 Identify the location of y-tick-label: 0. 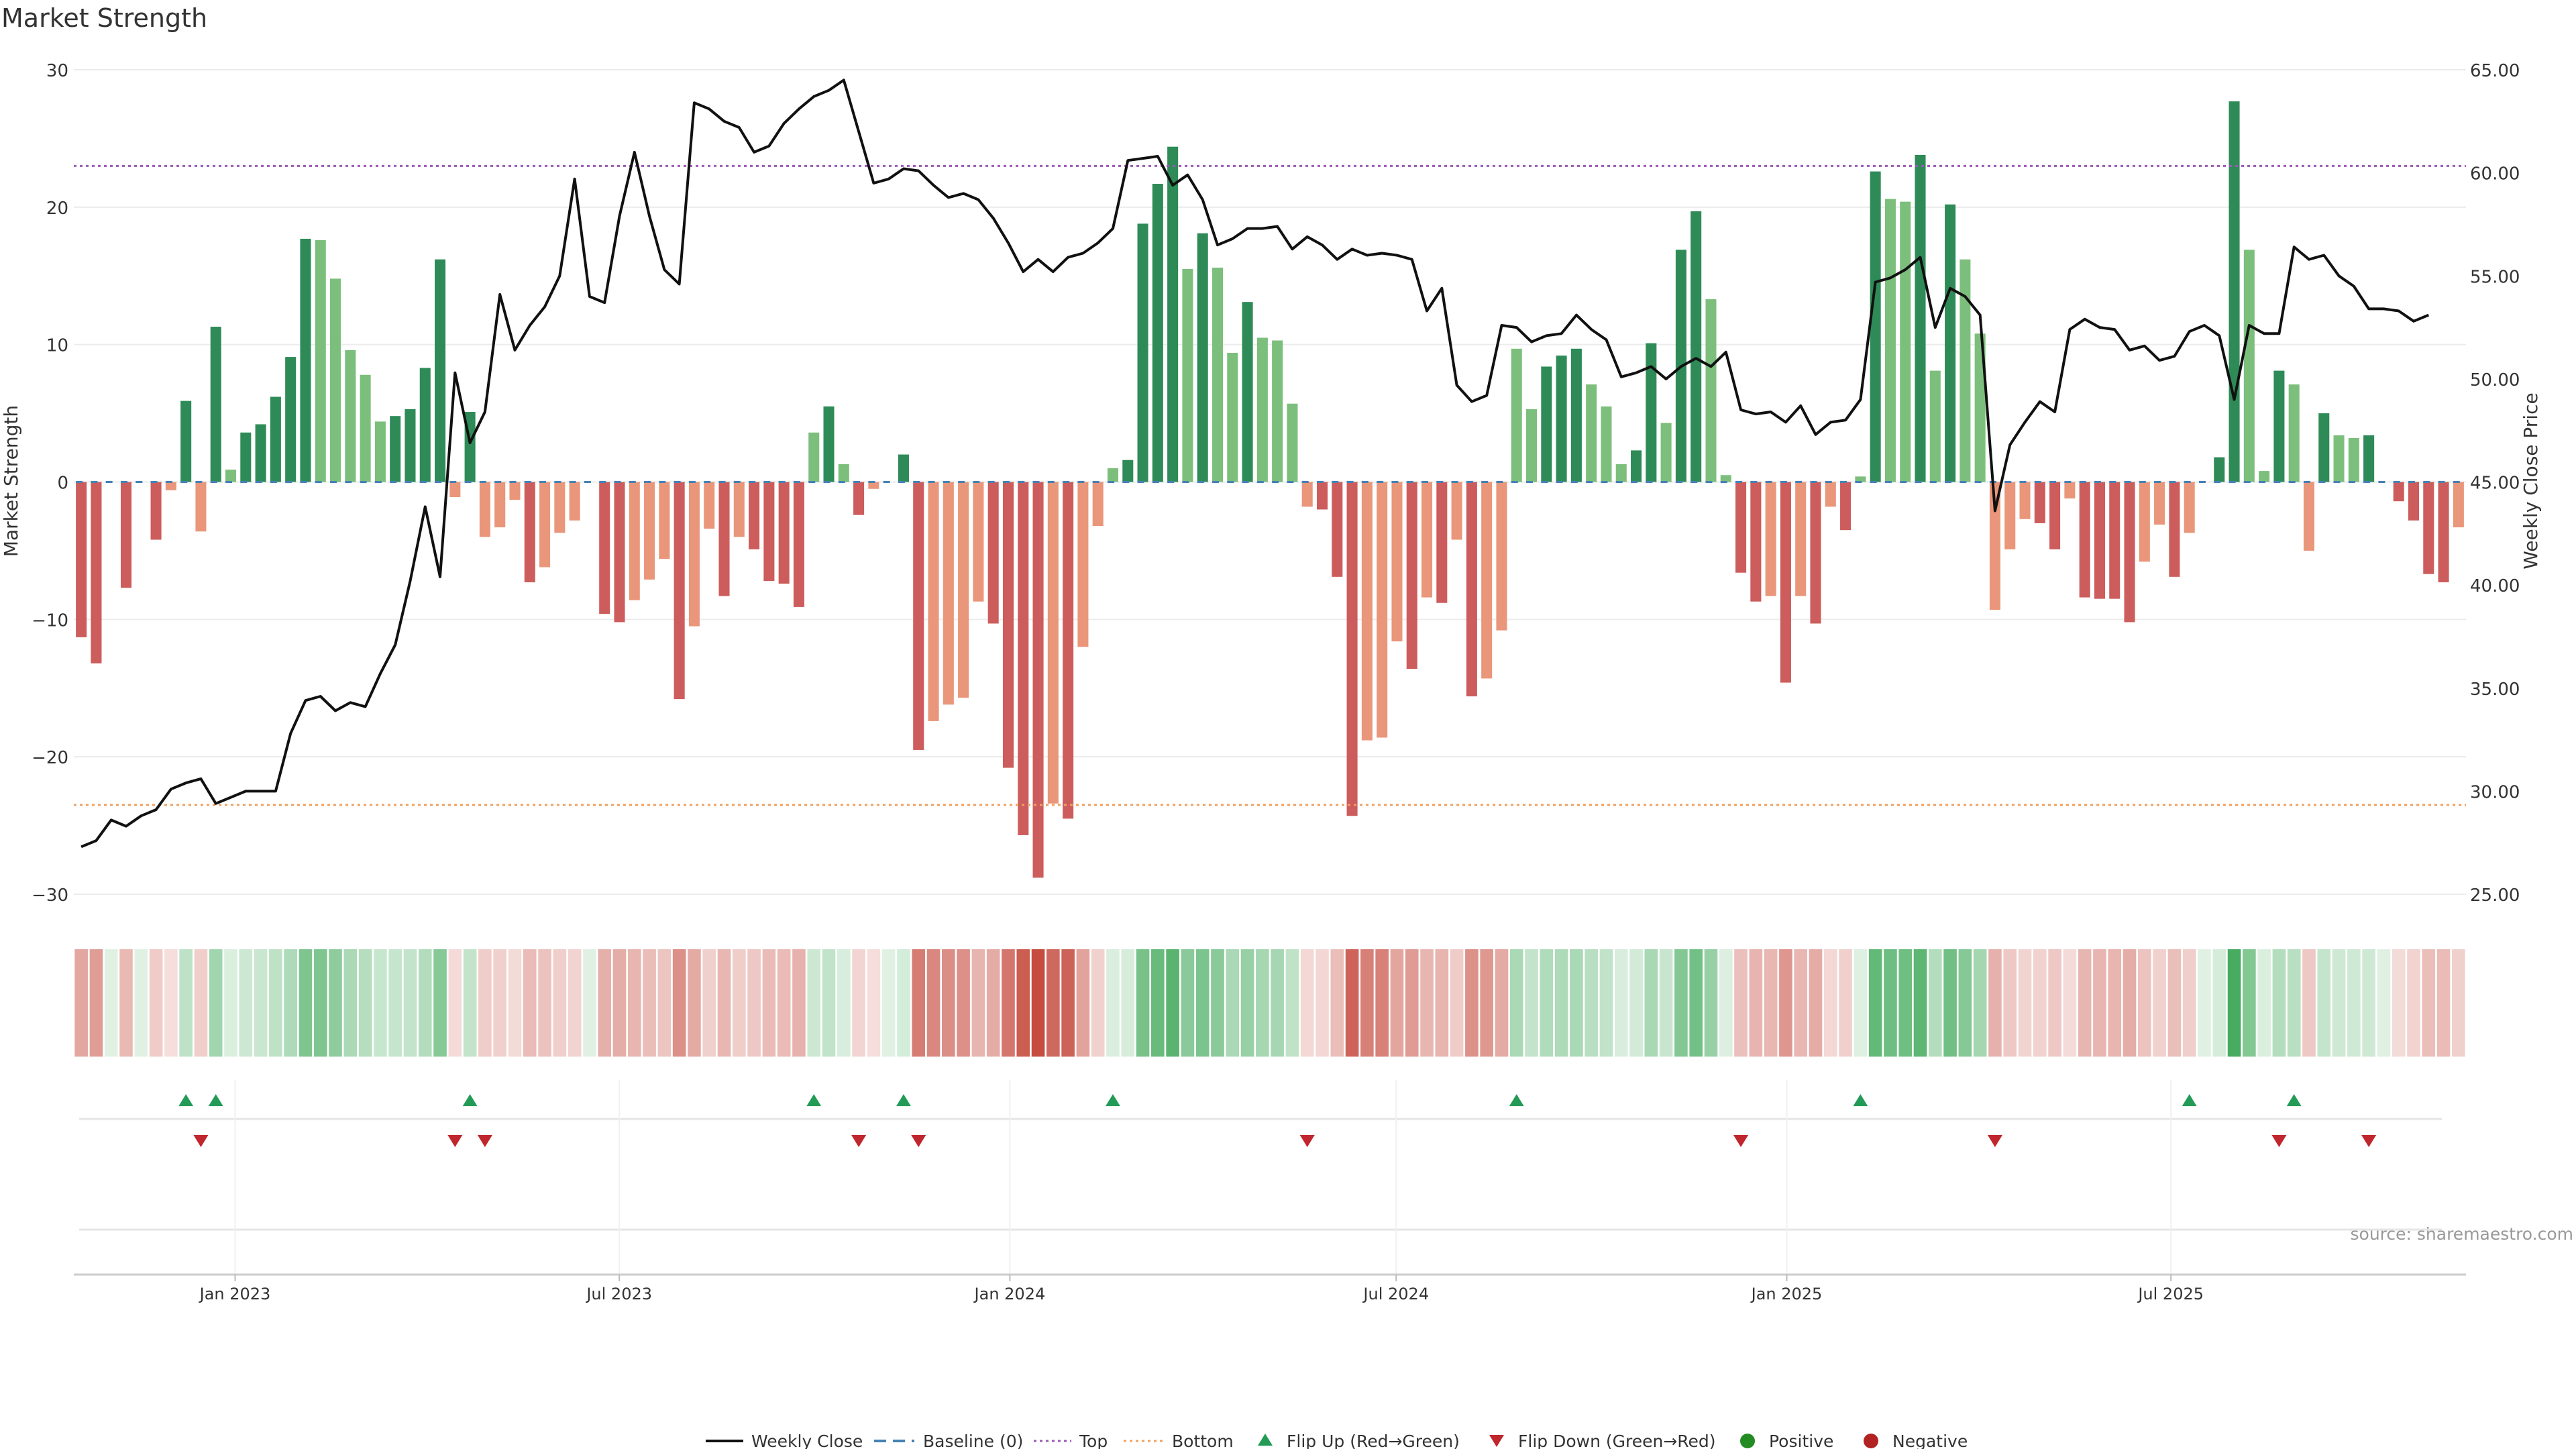
(62, 484).